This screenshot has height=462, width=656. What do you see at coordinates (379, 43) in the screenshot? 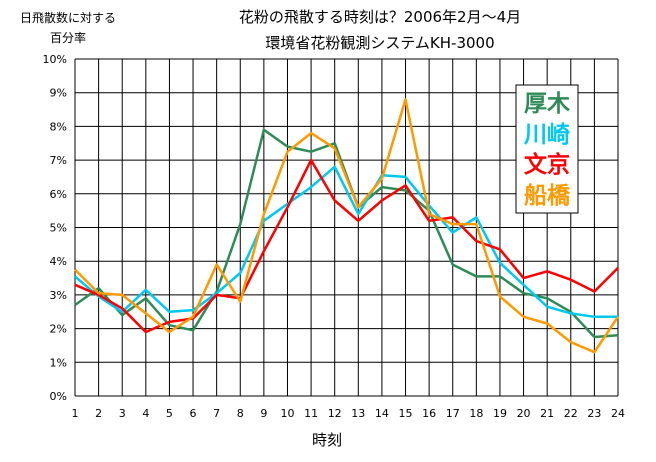
I see `chart-subtitle: 環境省花粉観測システムKH-3000` at bounding box center [379, 43].